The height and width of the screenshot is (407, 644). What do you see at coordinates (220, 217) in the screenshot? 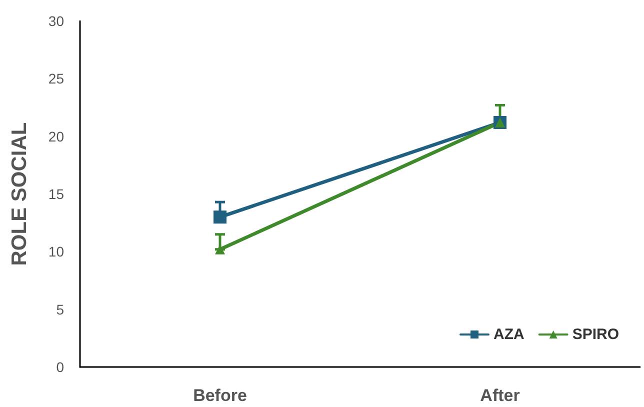
I see `point` at bounding box center [220, 217].